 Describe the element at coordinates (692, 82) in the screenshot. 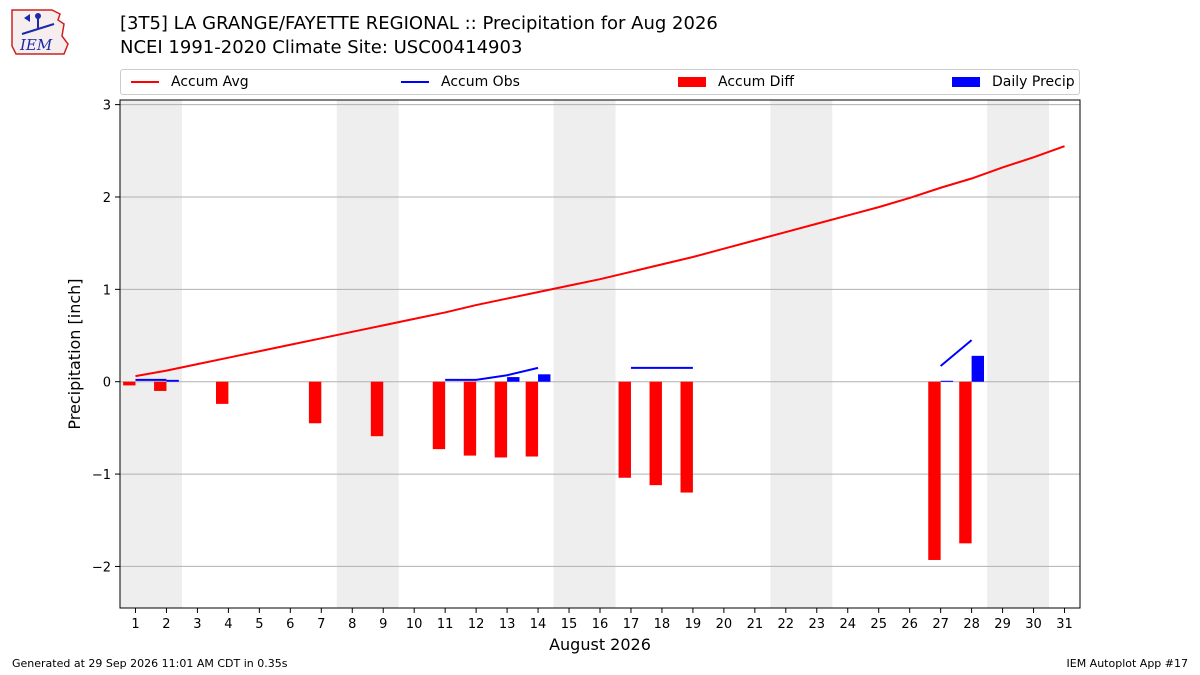

I see `legend-swatch-accum-diff` at that location.